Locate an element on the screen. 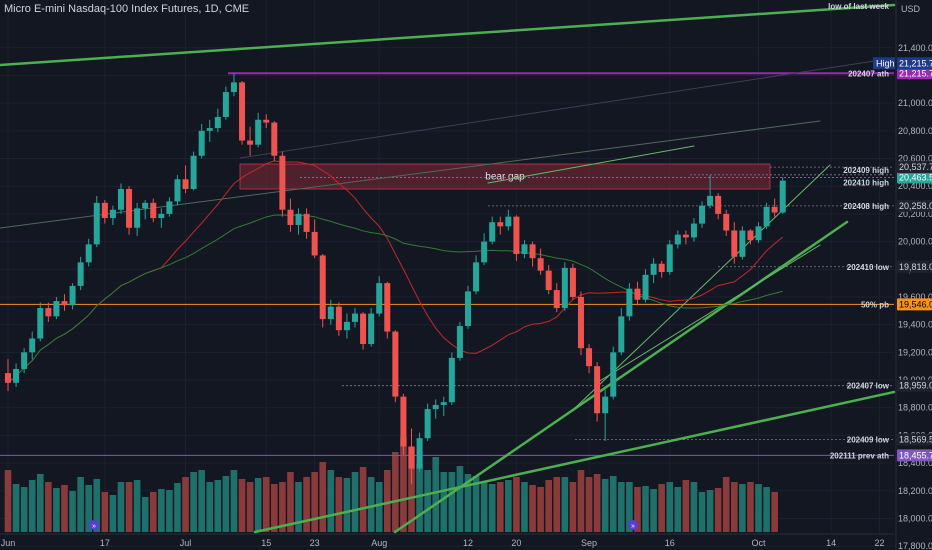 The width and height of the screenshot is (932, 550). price-tick: 21,000.00 is located at coordinates (915, 103).